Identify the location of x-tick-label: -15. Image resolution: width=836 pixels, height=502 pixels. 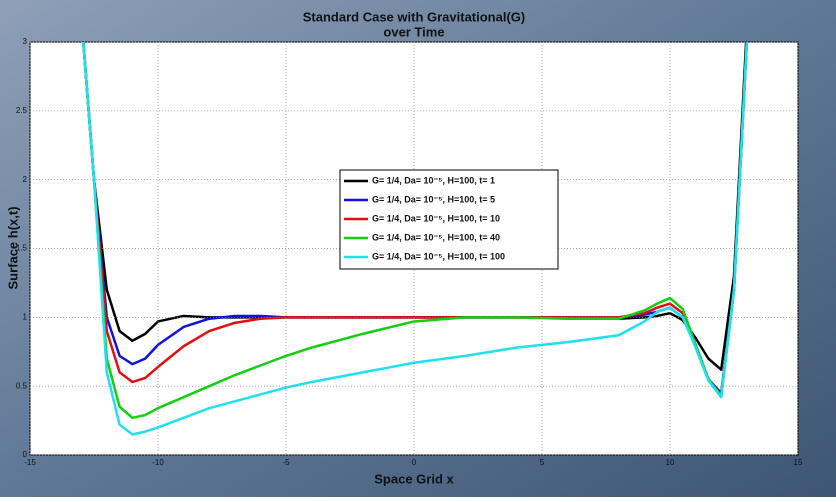
(30, 462).